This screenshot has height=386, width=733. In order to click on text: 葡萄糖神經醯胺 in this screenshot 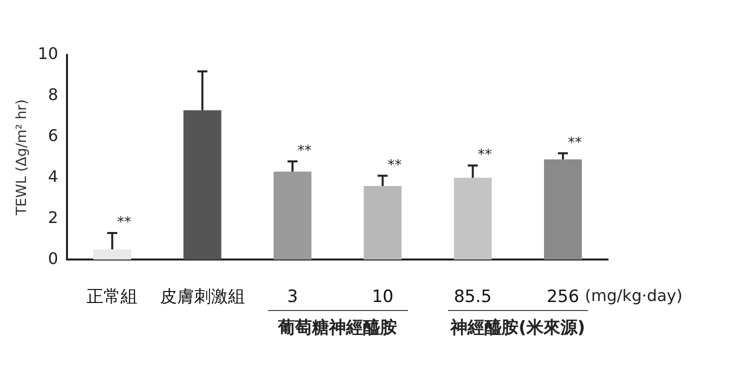, I will do `click(337, 328)`.